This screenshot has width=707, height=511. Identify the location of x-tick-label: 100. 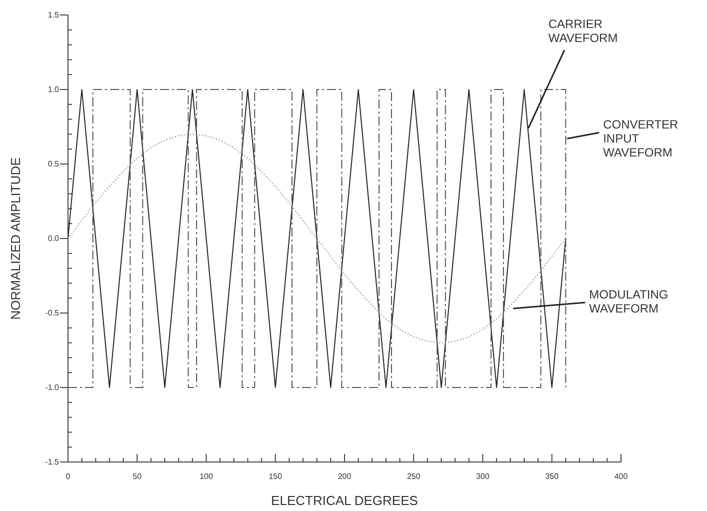
(207, 476).